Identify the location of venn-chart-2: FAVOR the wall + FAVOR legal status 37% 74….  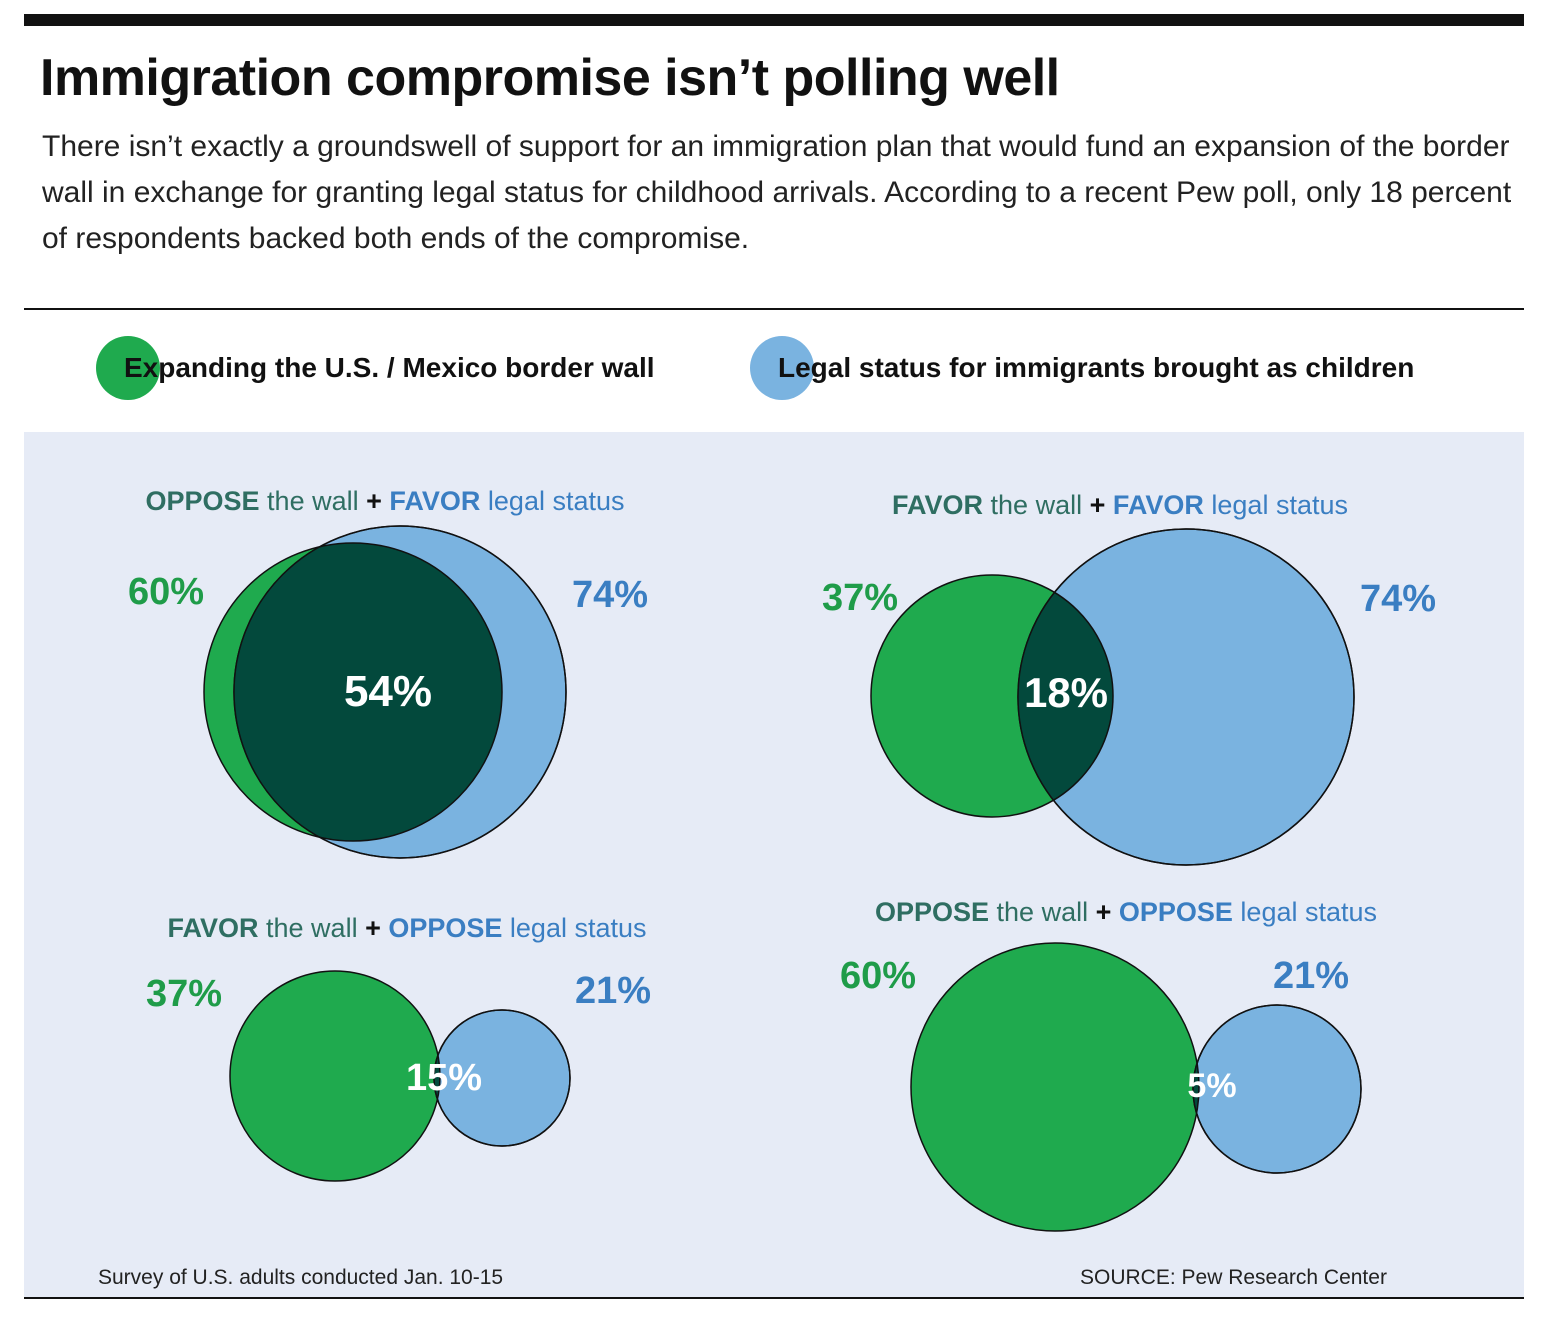
(1129, 678).